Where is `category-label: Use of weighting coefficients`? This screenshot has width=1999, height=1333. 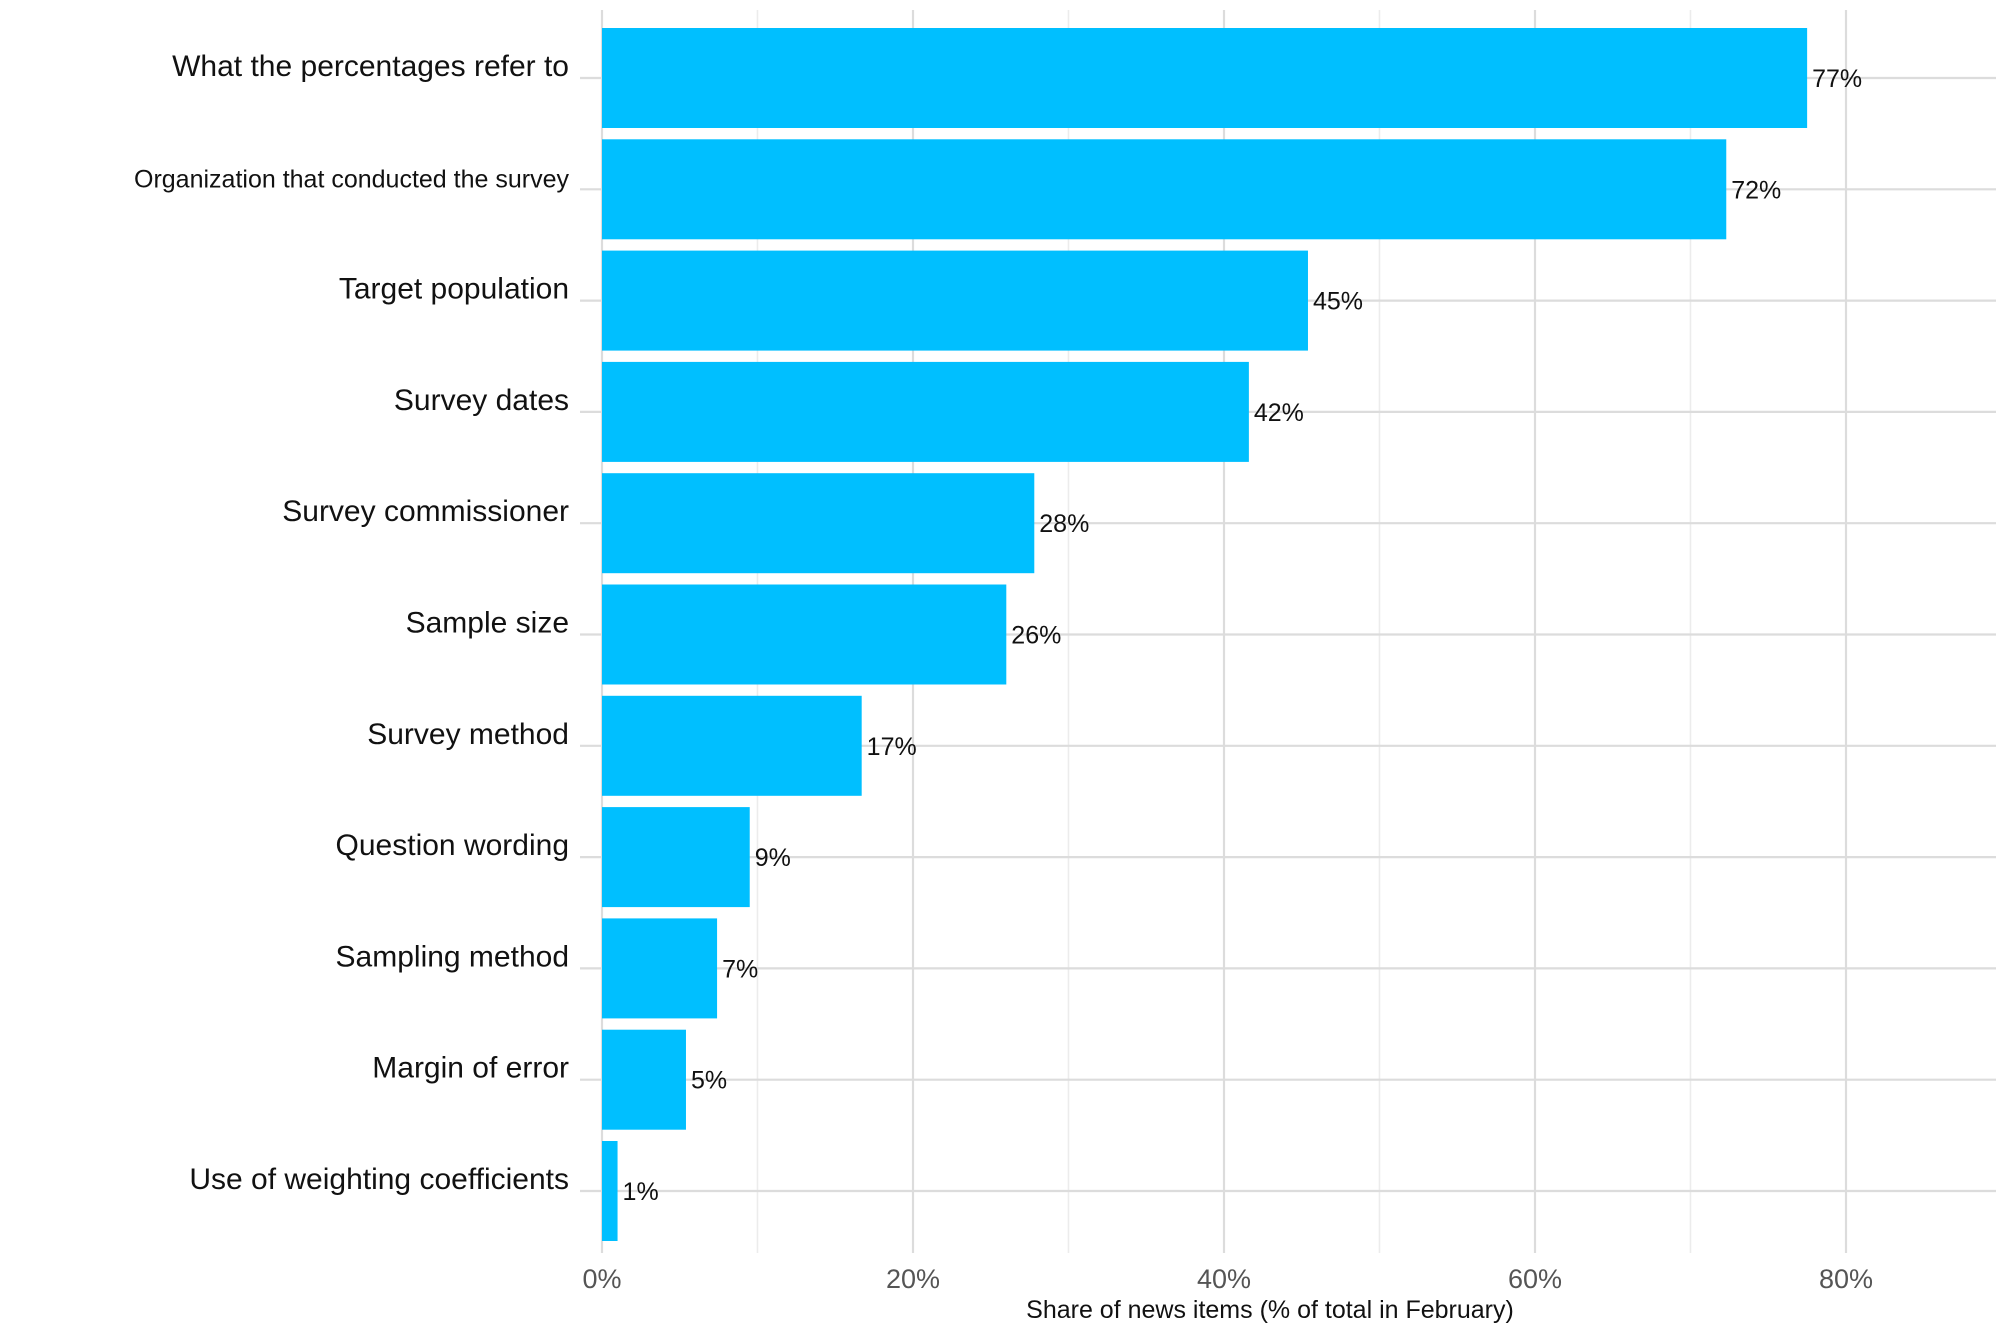
category-label: Use of weighting coefficients is located at coordinates (379, 1179).